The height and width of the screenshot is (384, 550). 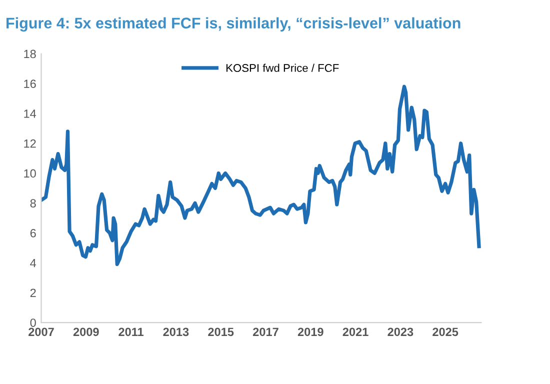 What do you see at coordinates (445, 332) in the screenshot?
I see `x-tick-label: 2025` at bounding box center [445, 332].